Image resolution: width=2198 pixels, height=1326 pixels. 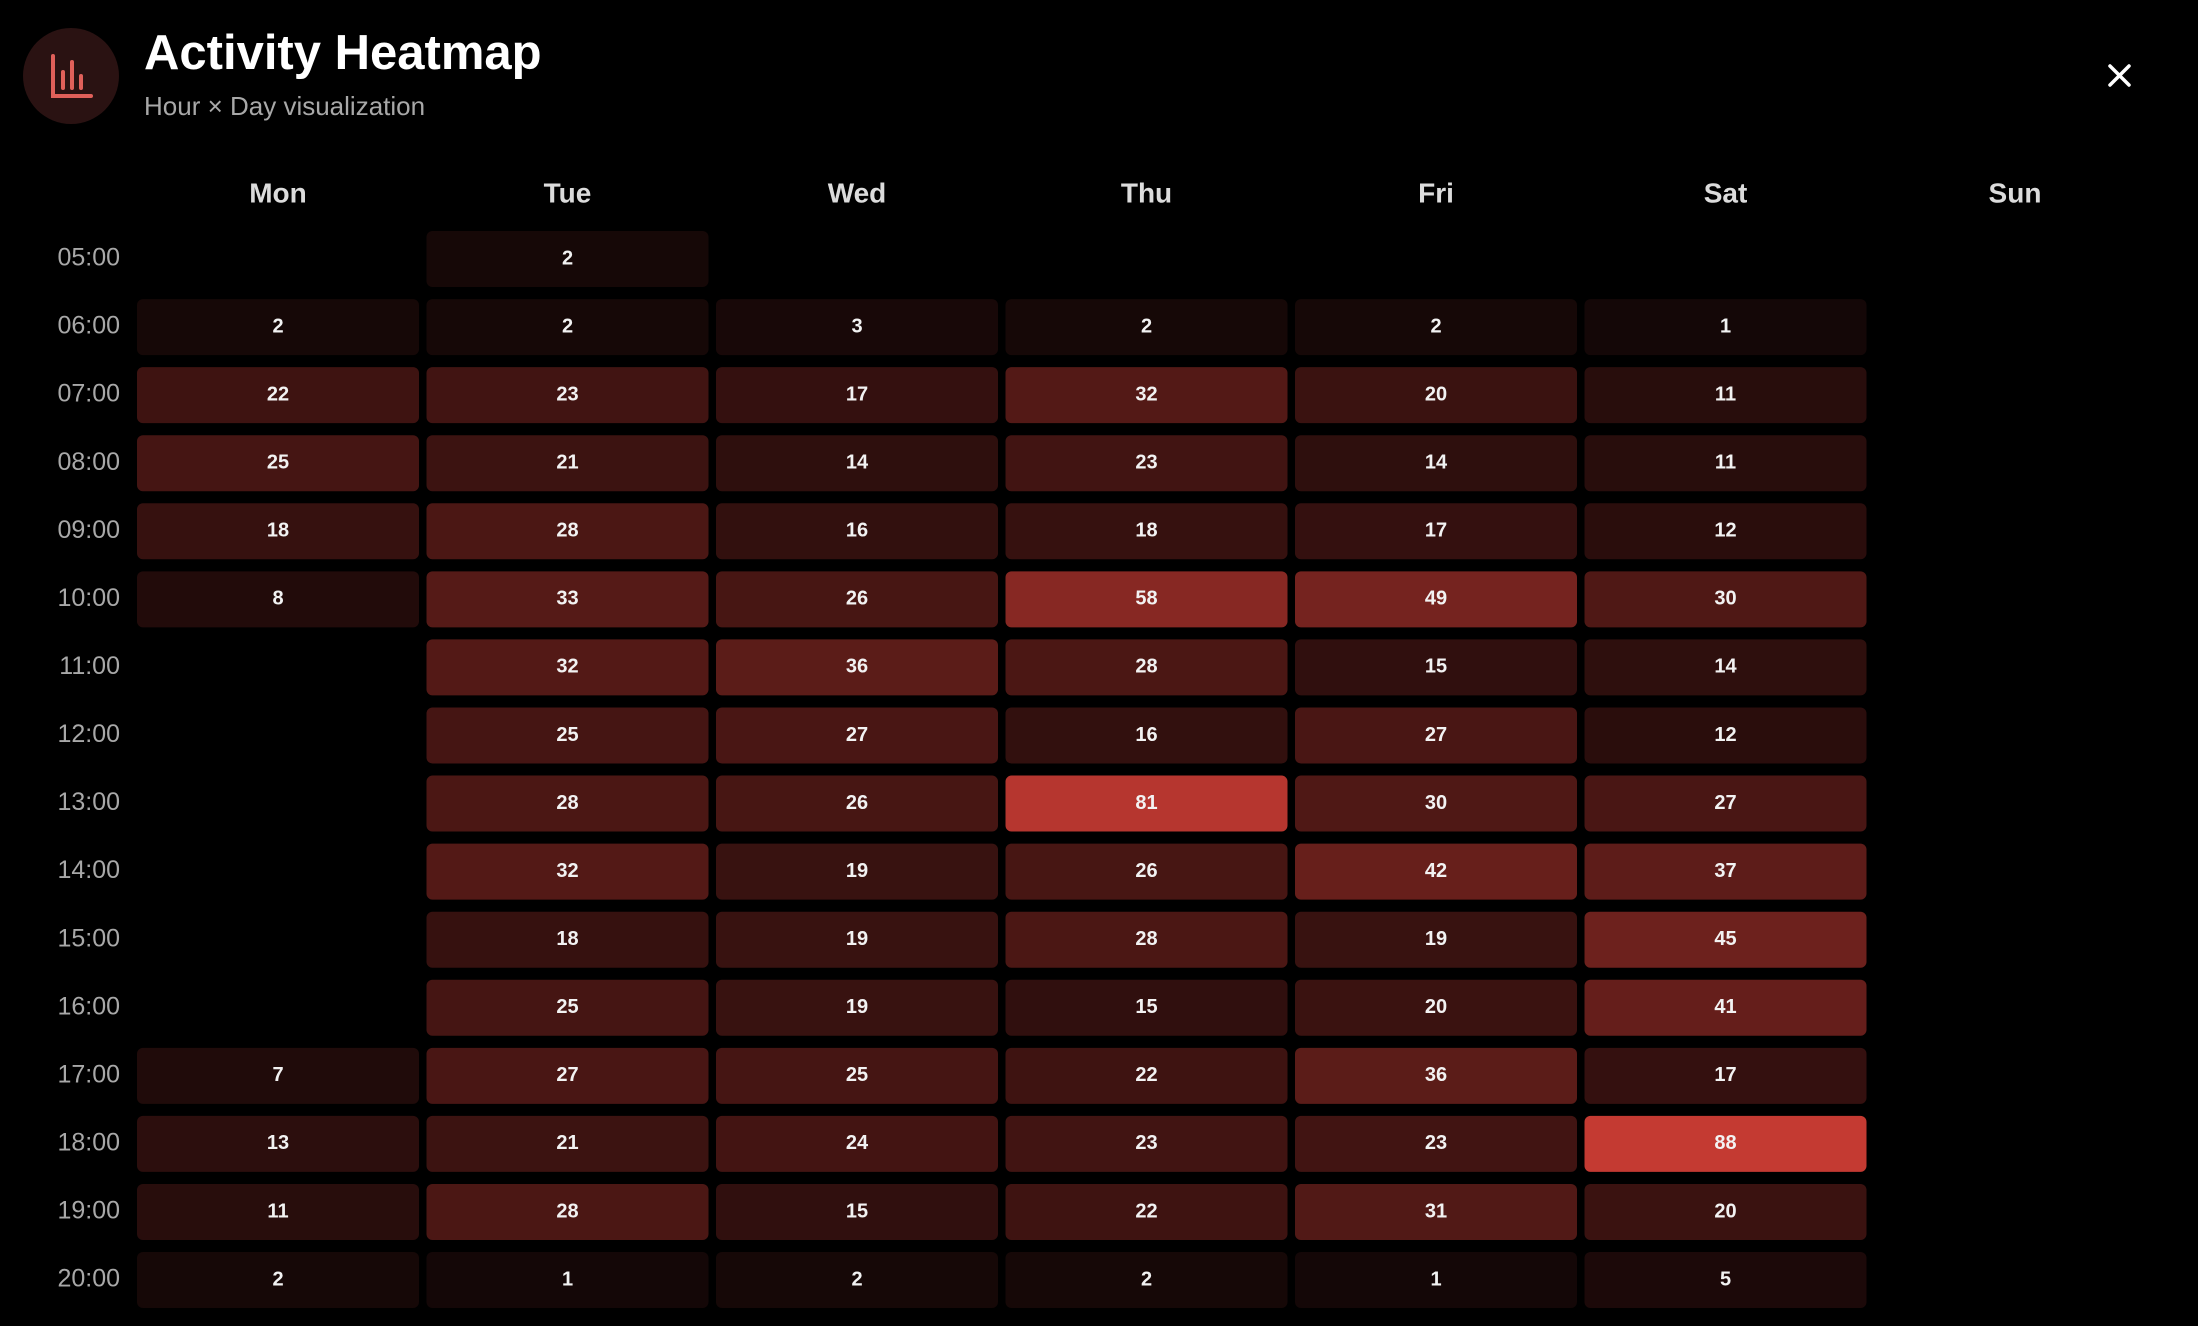 I want to click on row-label: 14:00, so click(x=88, y=870).